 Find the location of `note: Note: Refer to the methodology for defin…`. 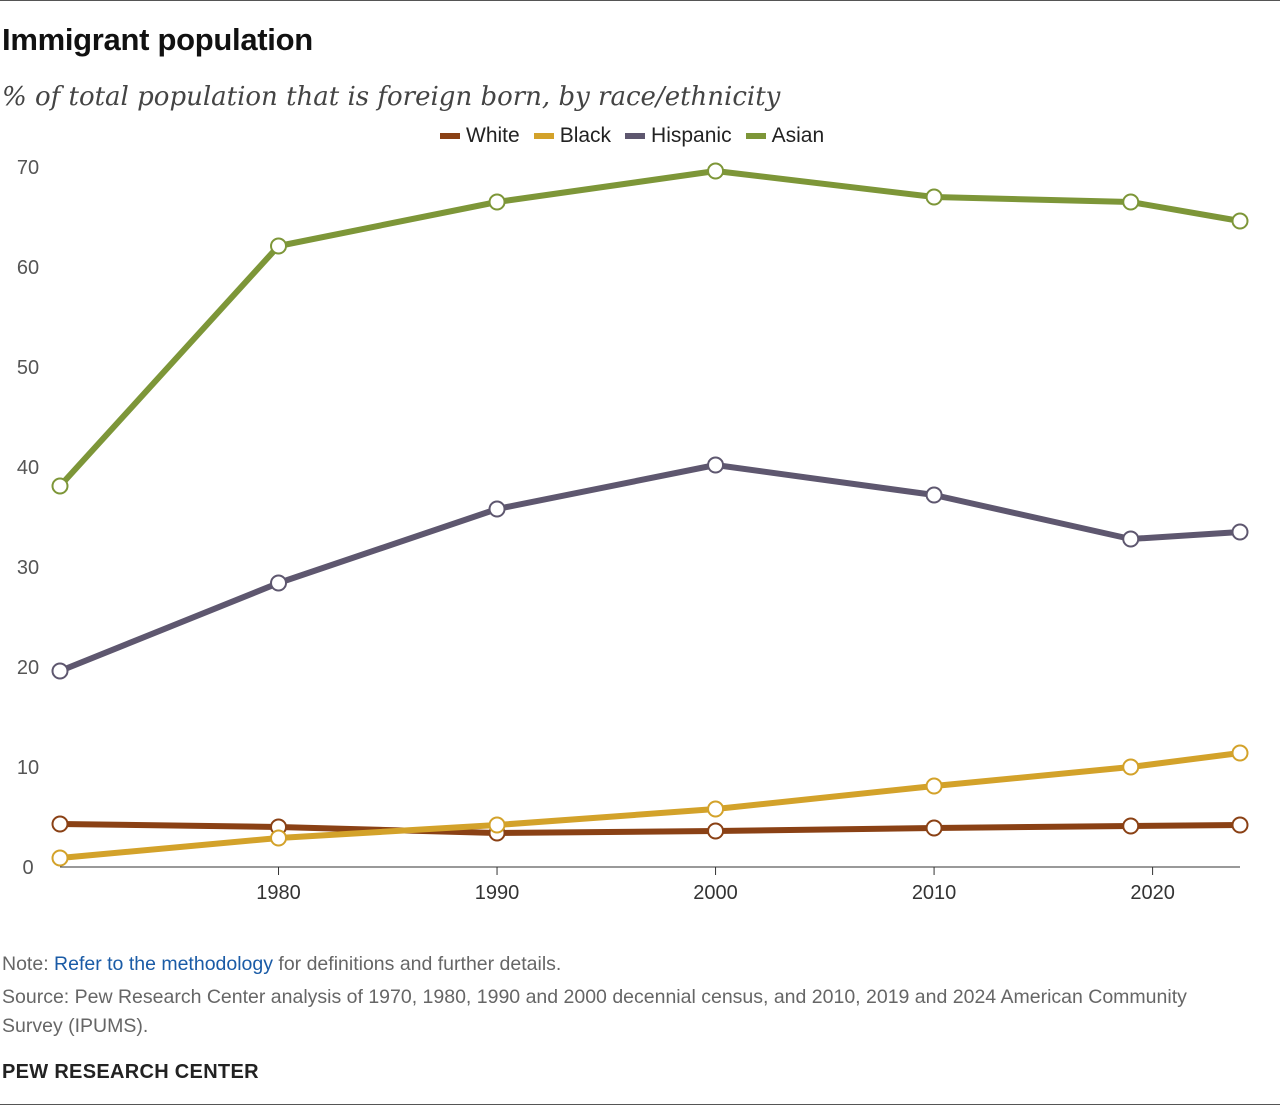

note: Note: Refer to the methodology for defin… is located at coordinates (281, 964).